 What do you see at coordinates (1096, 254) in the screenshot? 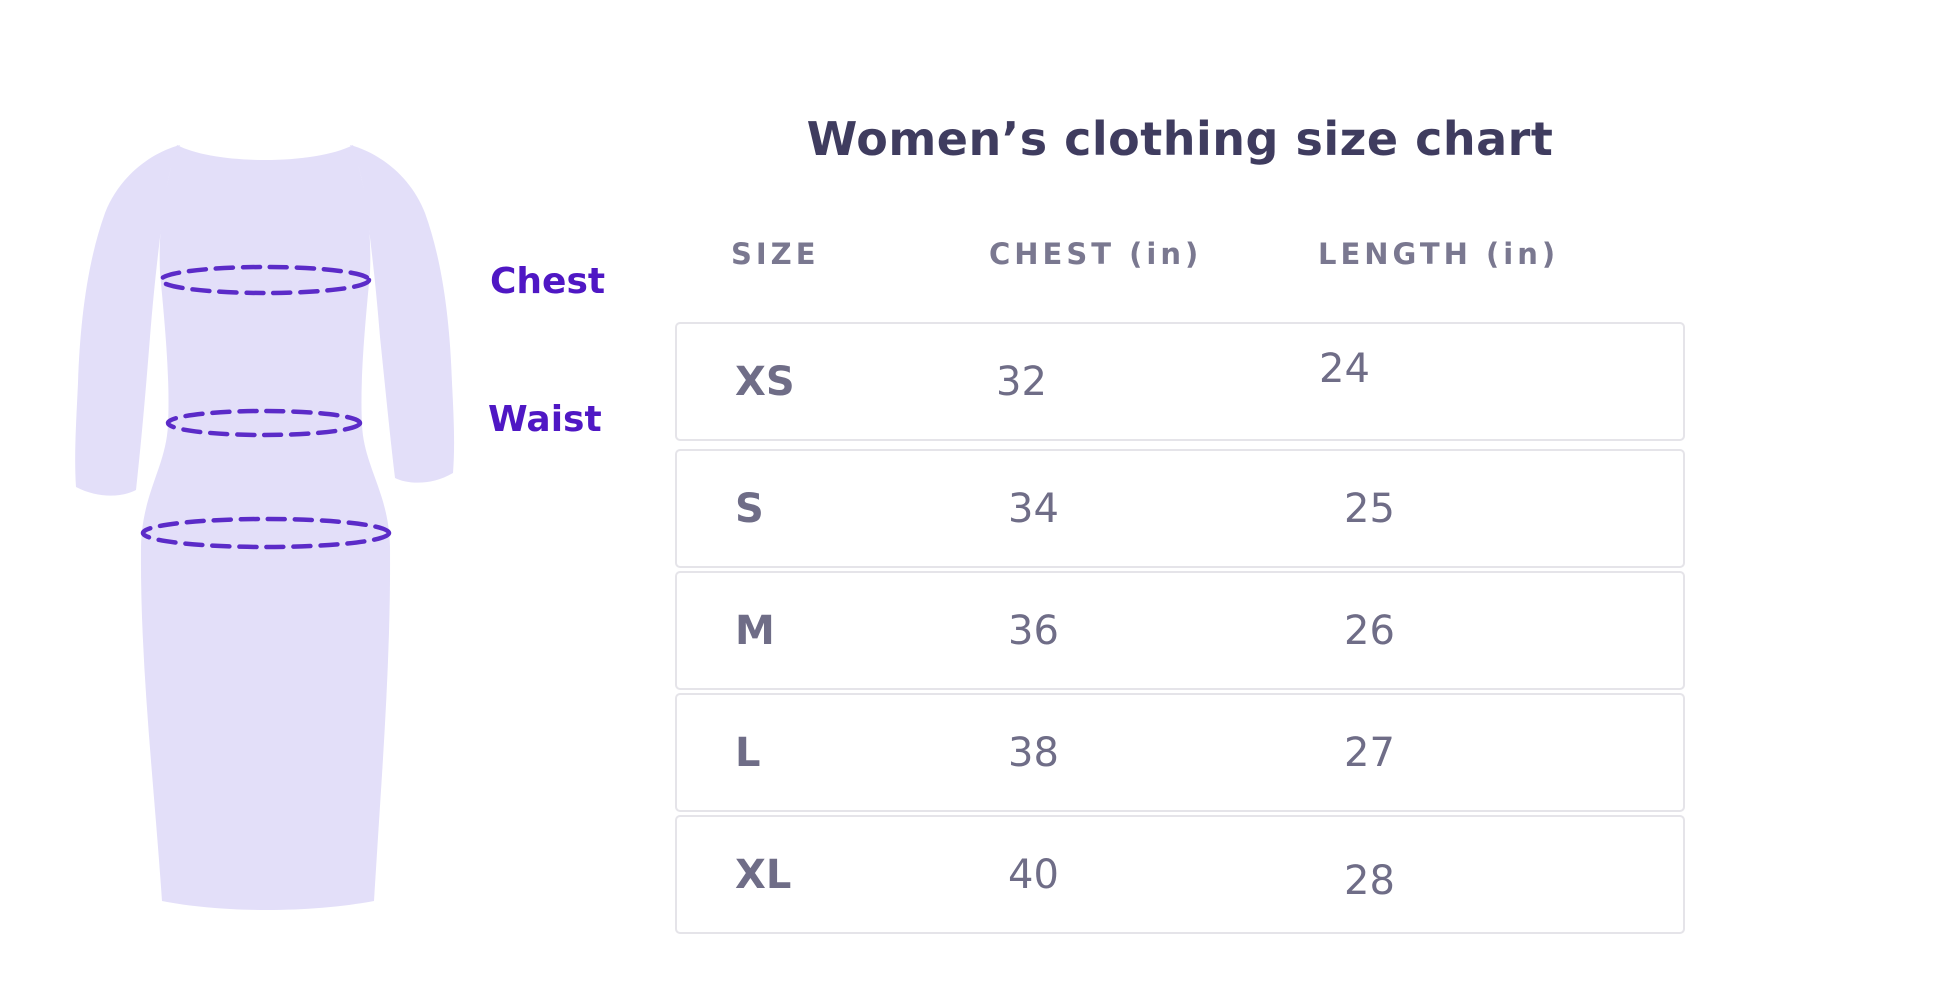
I see `column-header-chest: CHEST (in)` at bounding box center [1096, 254].